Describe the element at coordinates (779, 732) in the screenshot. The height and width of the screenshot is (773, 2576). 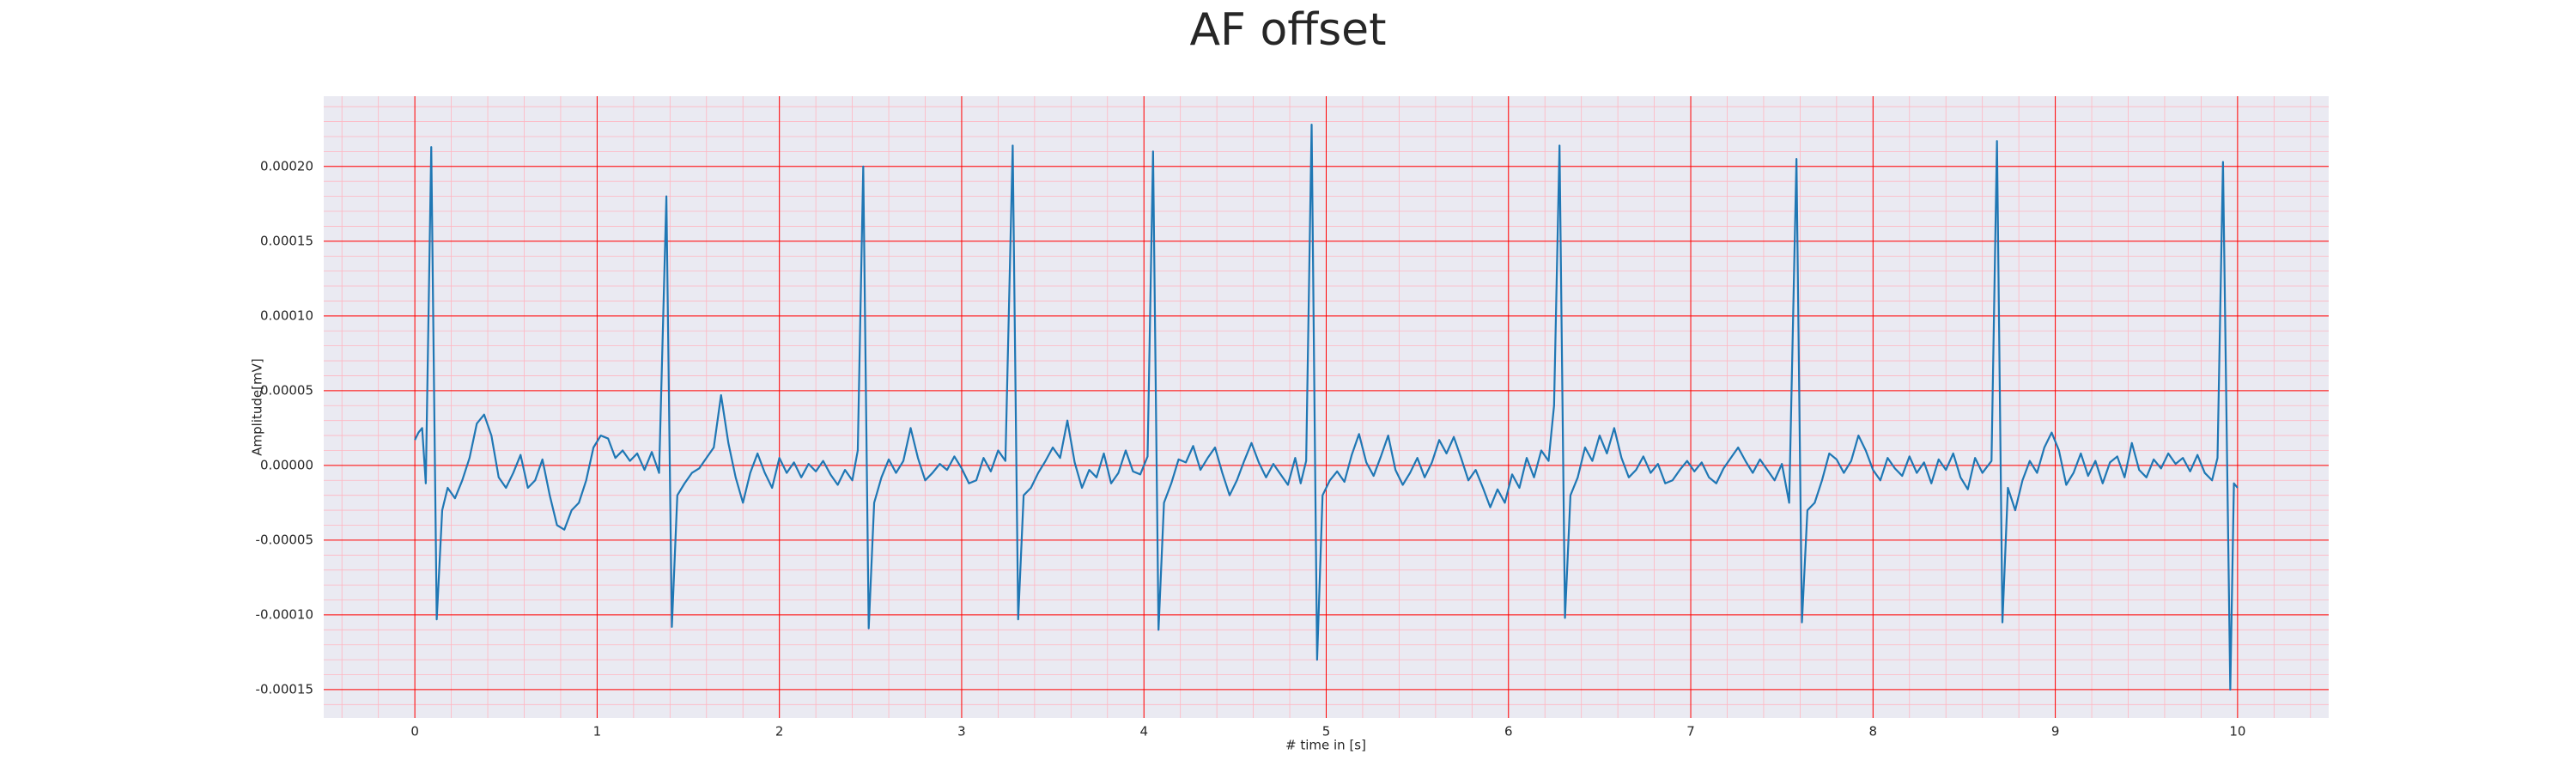
I see `x-tick-label: 2` at that location.